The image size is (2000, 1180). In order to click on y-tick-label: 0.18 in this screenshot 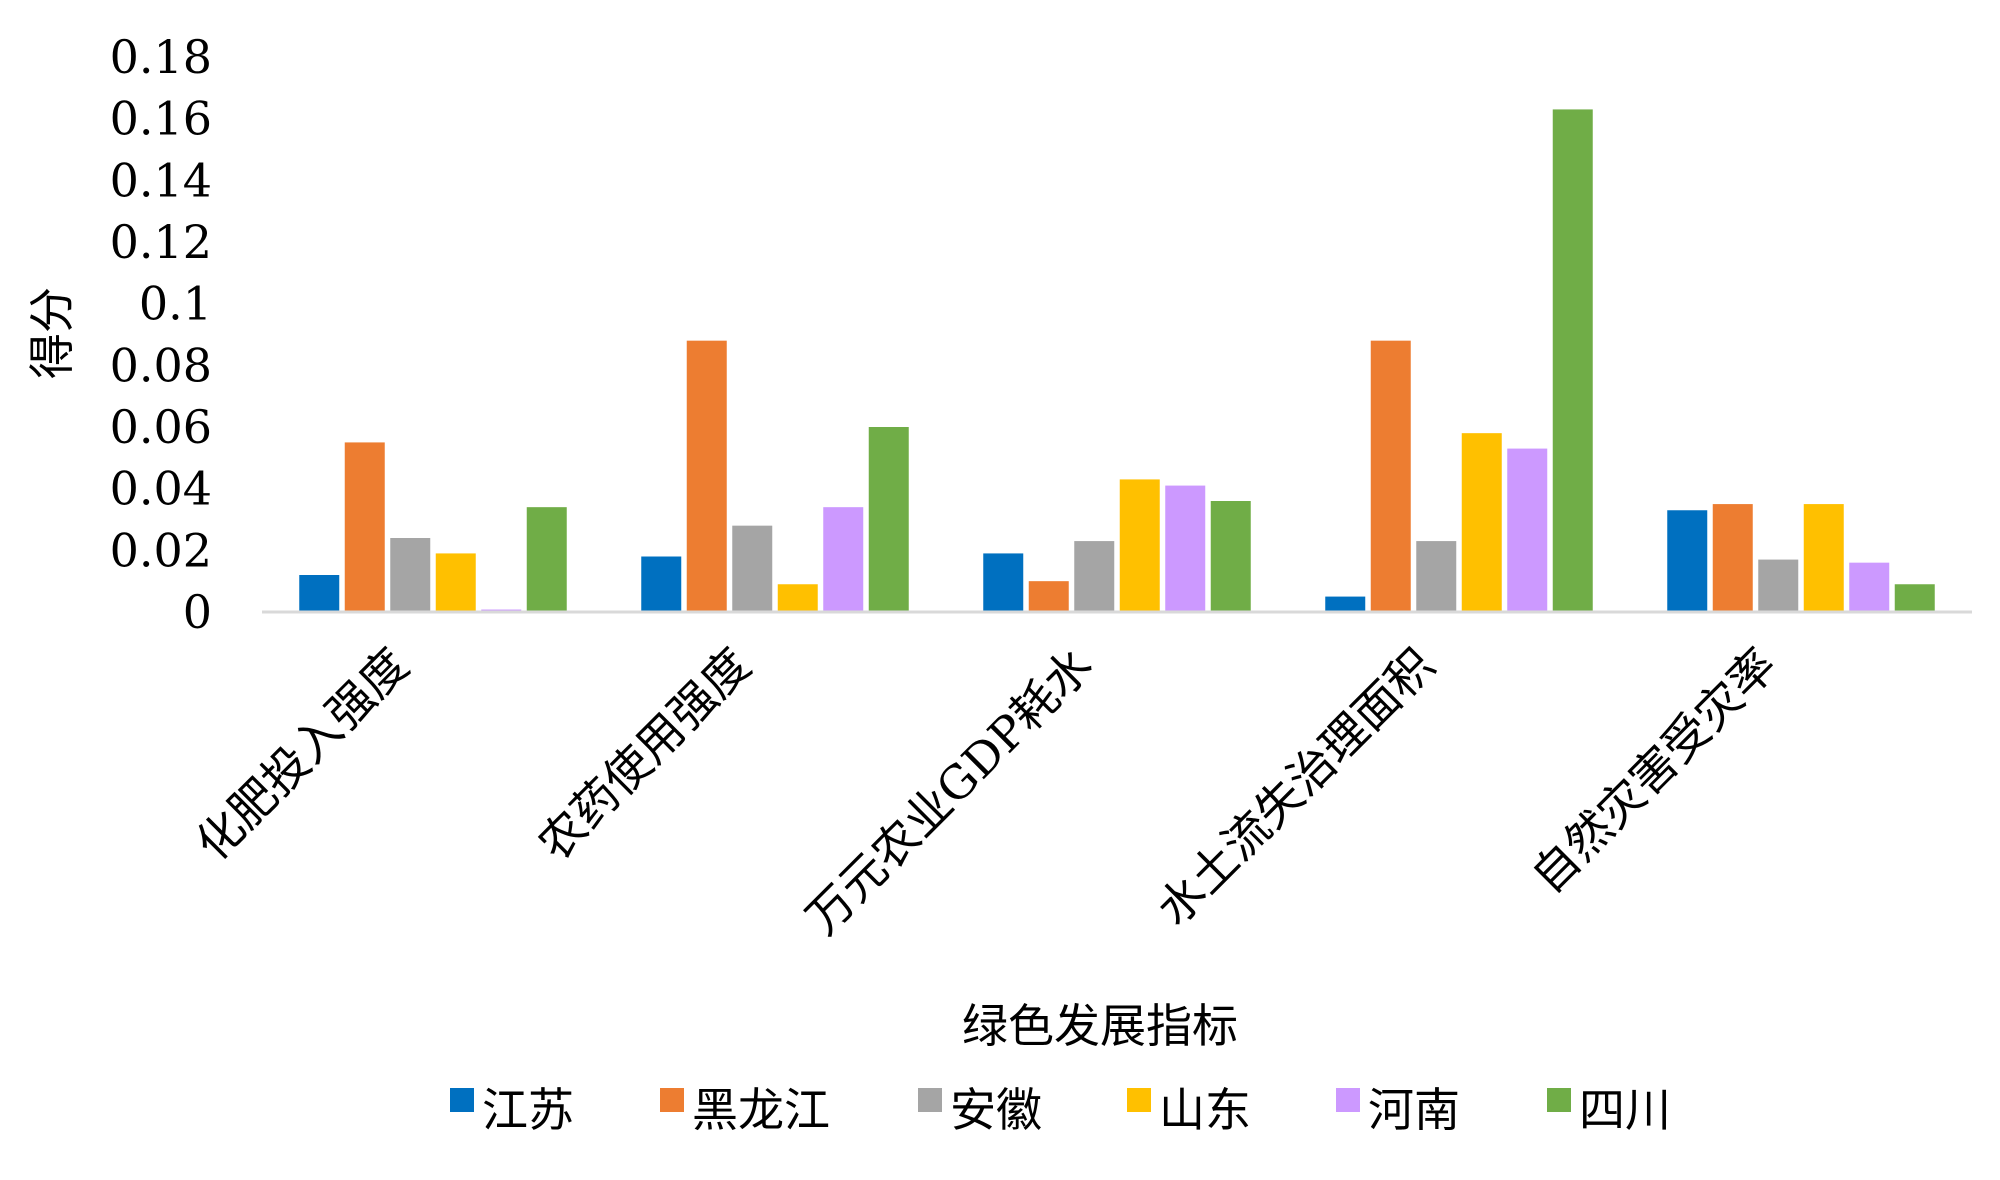, I will do `click(161, 57)`.